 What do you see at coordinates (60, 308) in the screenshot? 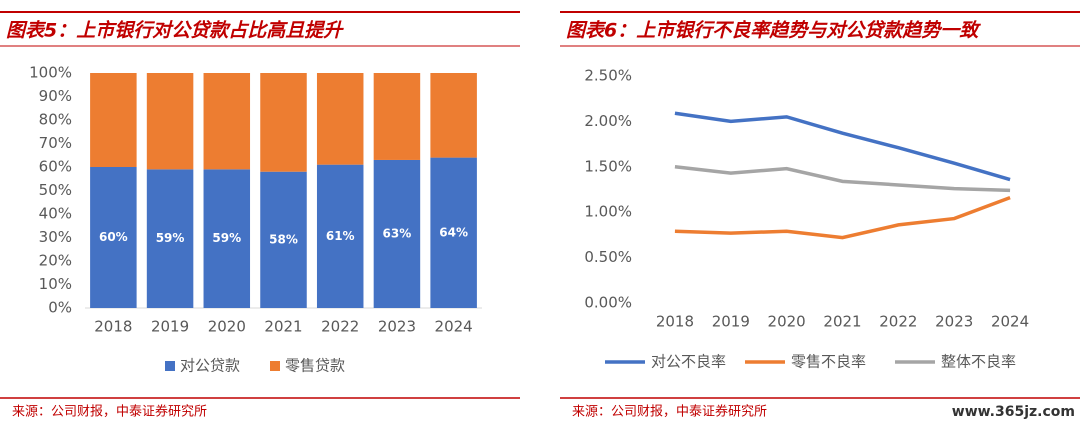
I see `y-tick-label: 0%` at bounding box center [60, 308].